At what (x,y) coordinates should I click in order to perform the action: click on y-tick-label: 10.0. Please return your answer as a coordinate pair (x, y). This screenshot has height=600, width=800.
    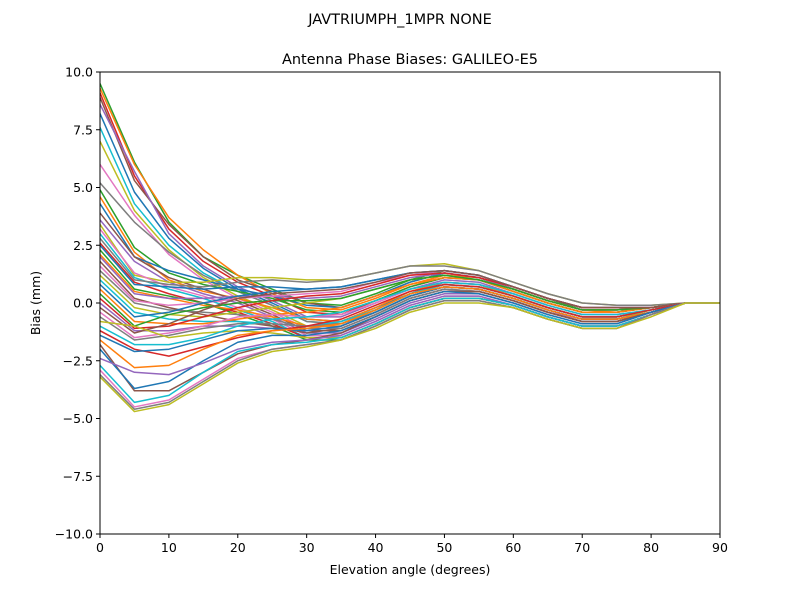
    Looking at the image, I should click on (79, 72).